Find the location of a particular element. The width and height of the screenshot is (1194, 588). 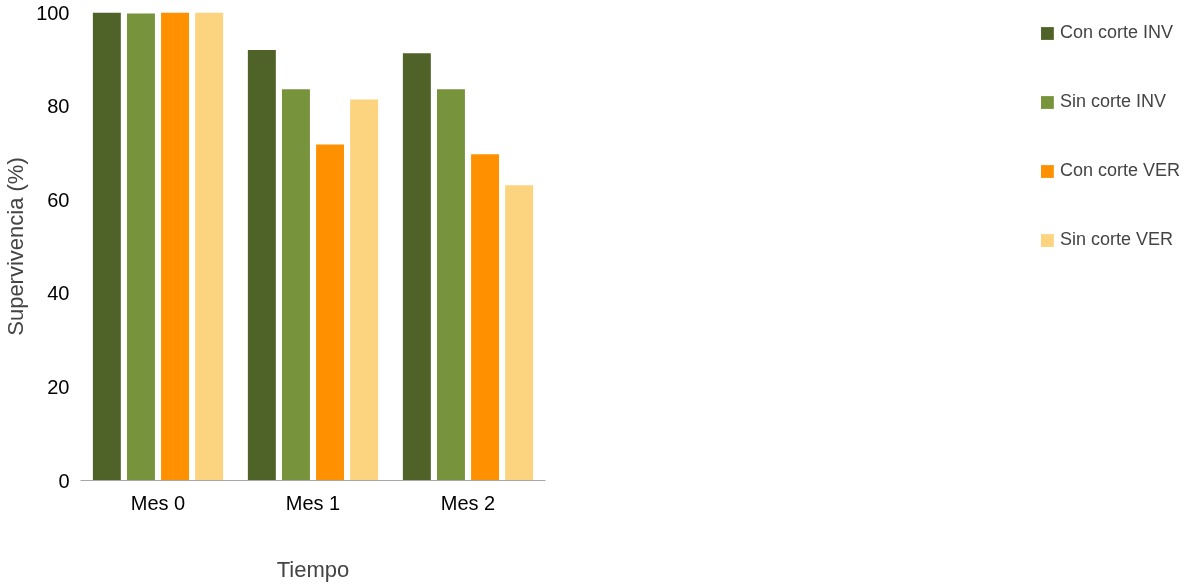

legend-label: Sin corte INV is located at coordinates (1112, 101).